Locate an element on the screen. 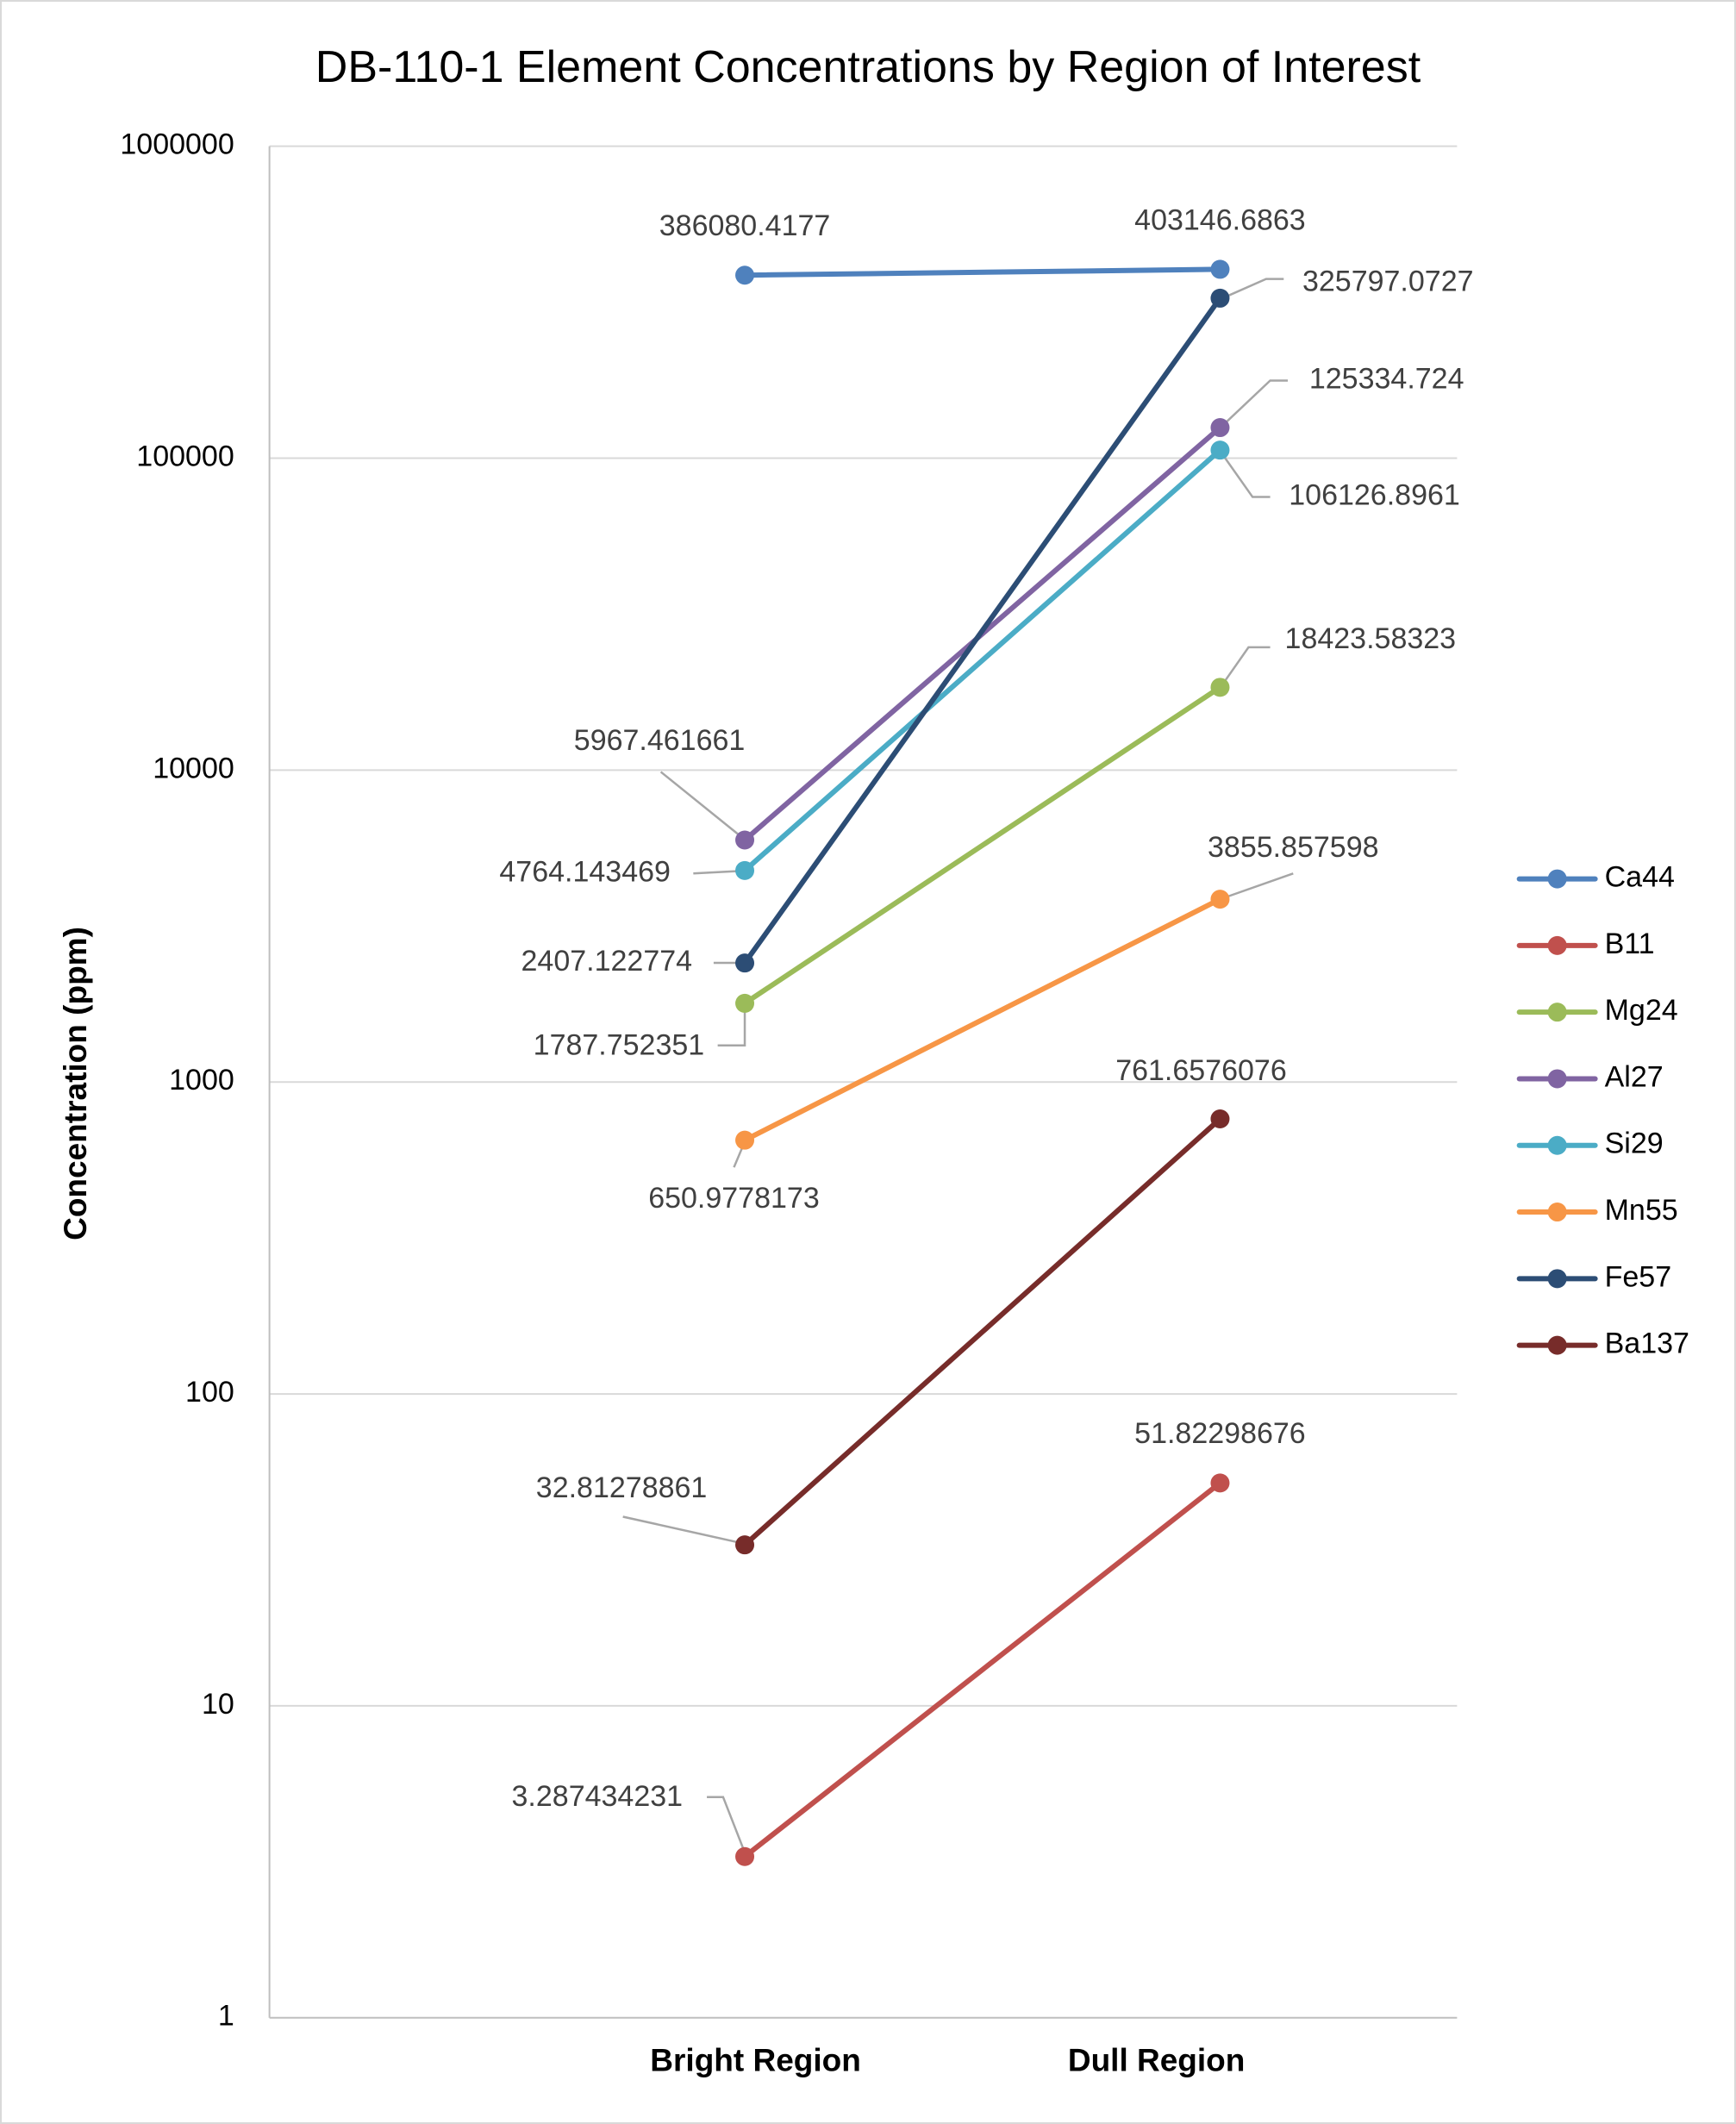  y-tick-label: 10000 is located at coordinates (193, 768).